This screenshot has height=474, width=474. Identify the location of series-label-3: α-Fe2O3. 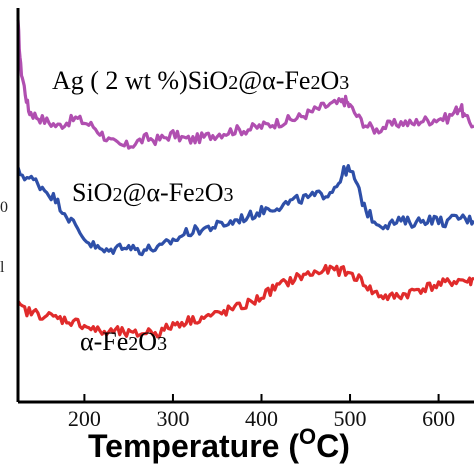
(123, 341).